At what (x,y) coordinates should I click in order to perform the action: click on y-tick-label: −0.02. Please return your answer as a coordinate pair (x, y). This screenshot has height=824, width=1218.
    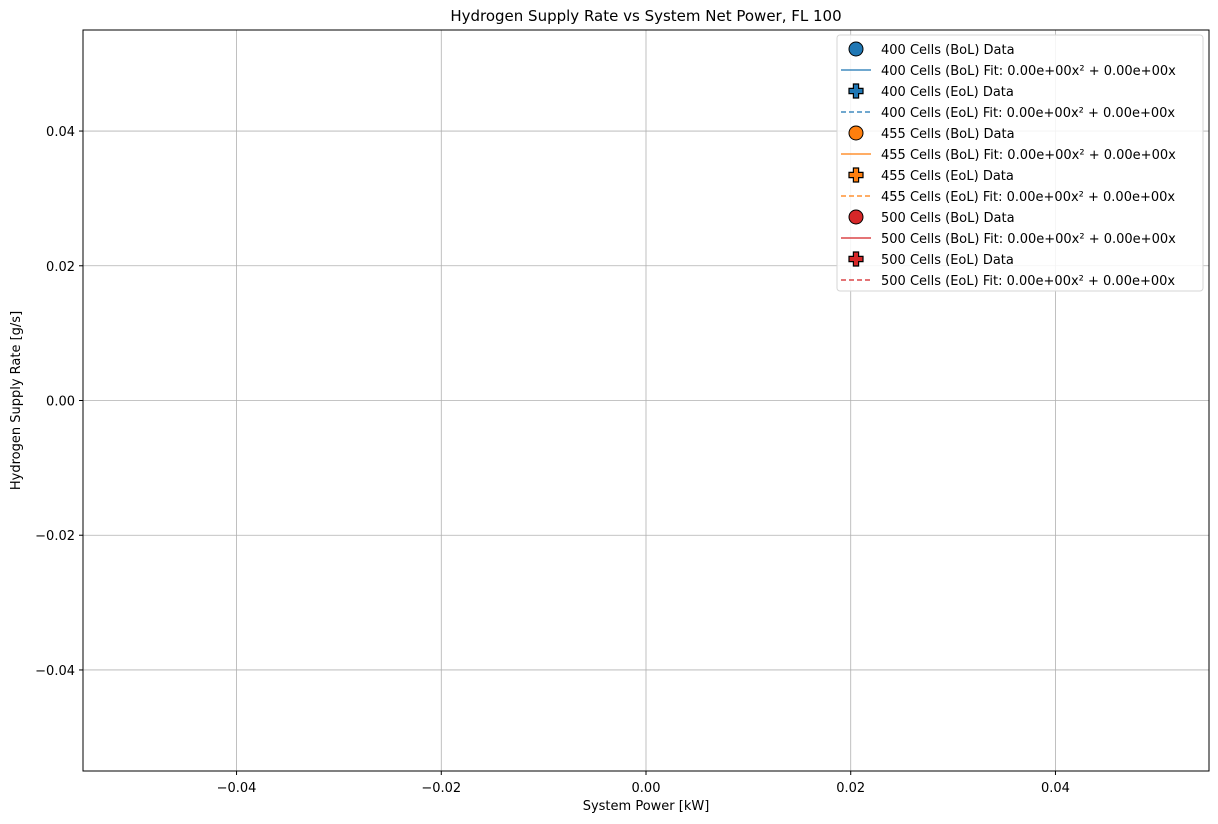
    Looking at the image, I should click on (55, 536).